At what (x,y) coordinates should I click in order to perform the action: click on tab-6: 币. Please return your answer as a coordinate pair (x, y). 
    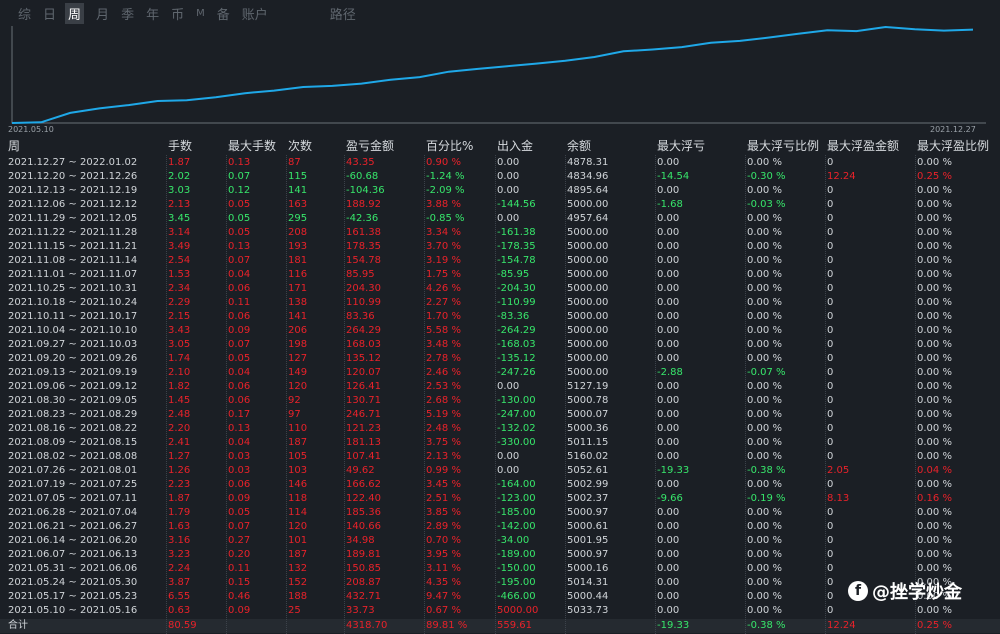
    Looking at the image, I should click on (178, 15).